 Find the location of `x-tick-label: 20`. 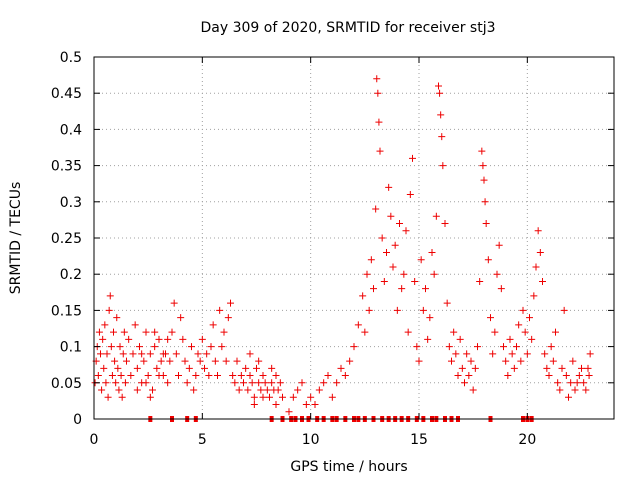

x-tick-label: 20 is located at coordinates (527, 440).